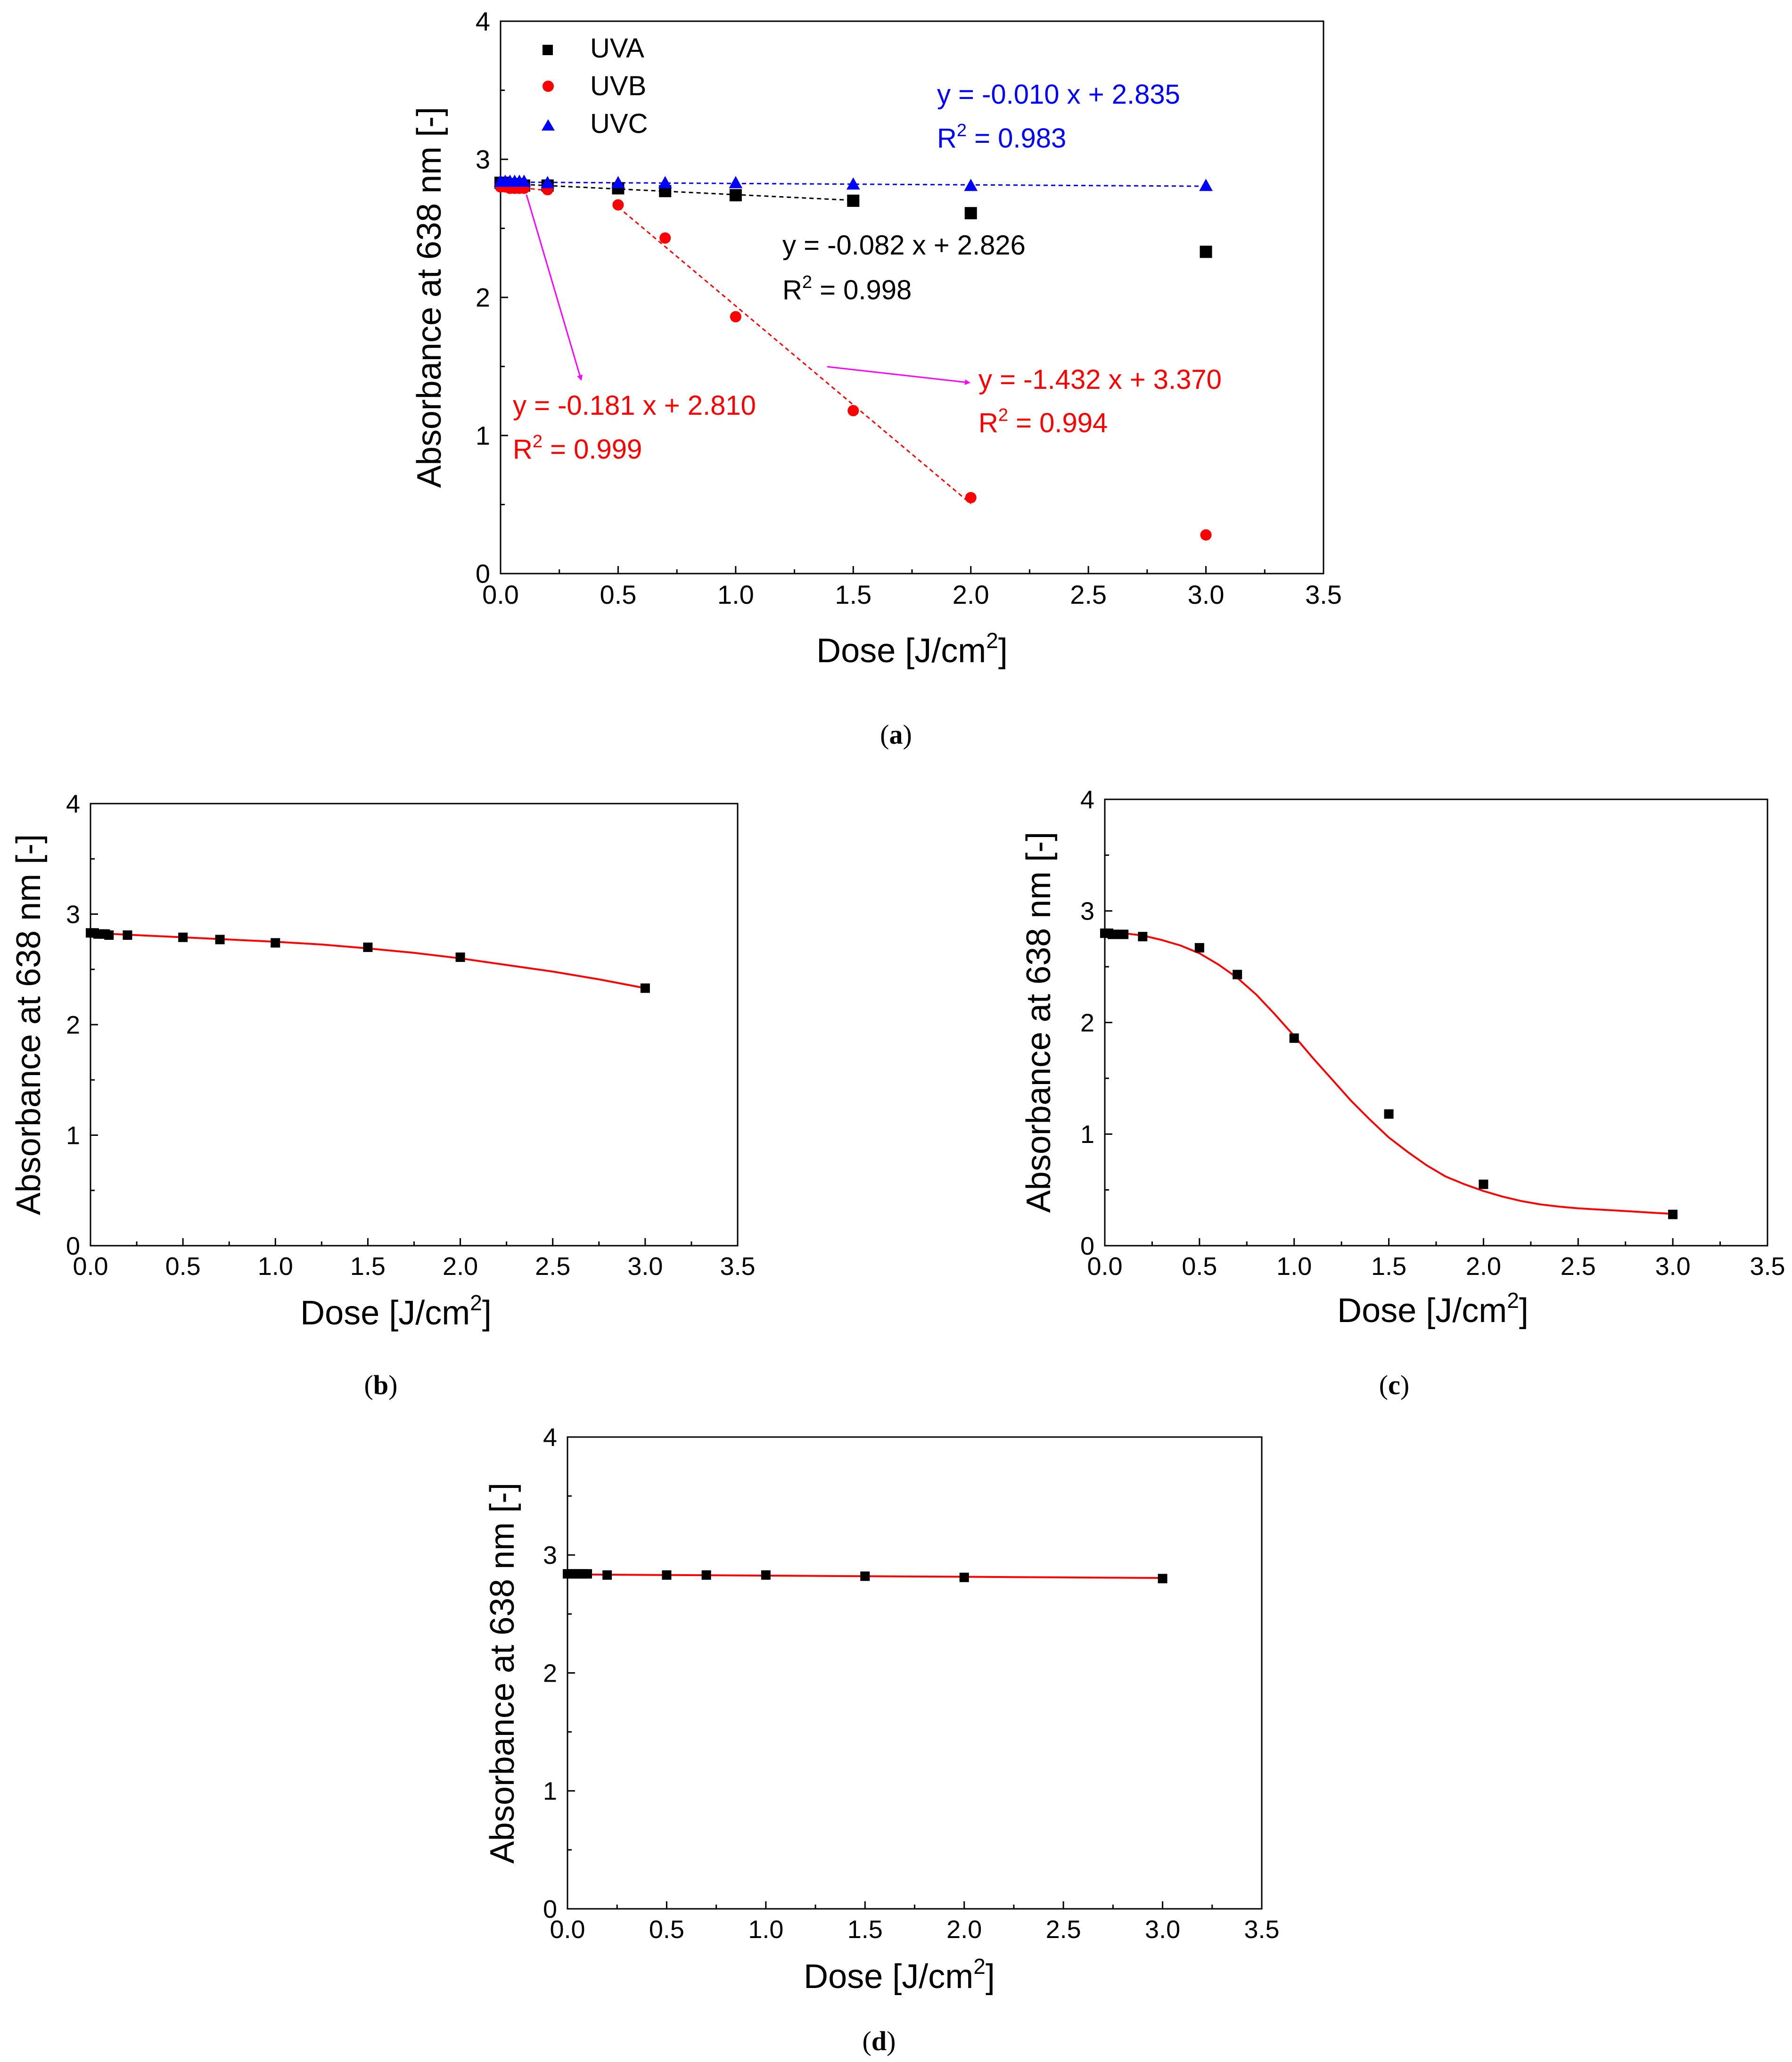 The height and width of the screenshot is (2062, 1792). Describe the element at coordinates (1388, 1073) in the screenshot. I see `fit-curve` at that location.